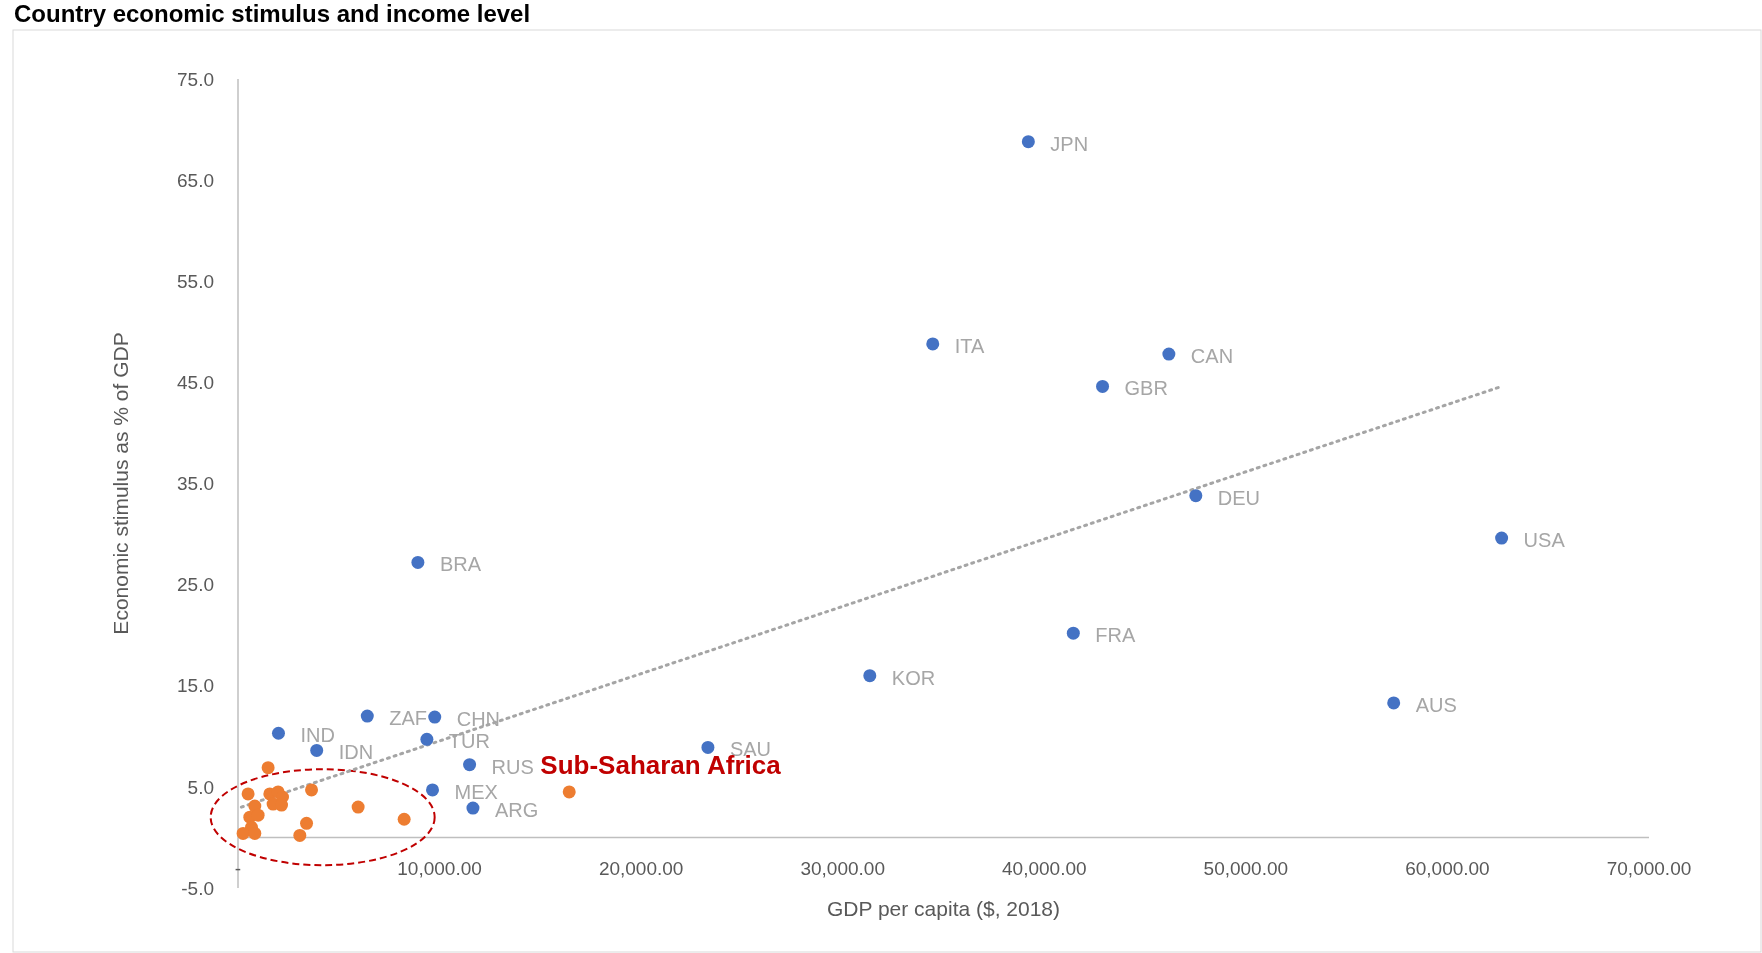 This screenshot has height=953, width=1762. What do you see at coordinates (120, 483) in the screenshot?
I see `y-axis-title: Economic stimulus as % of GDP` at bounding box center [120, 483].